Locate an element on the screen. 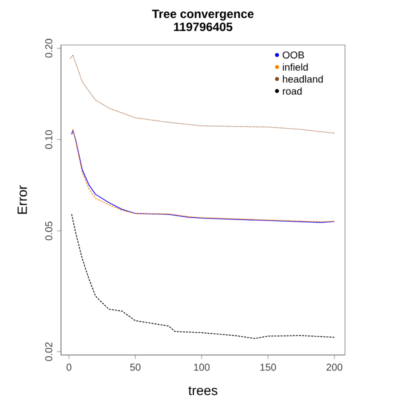  x-axis-title: trees is located at coordinates (203, 391).